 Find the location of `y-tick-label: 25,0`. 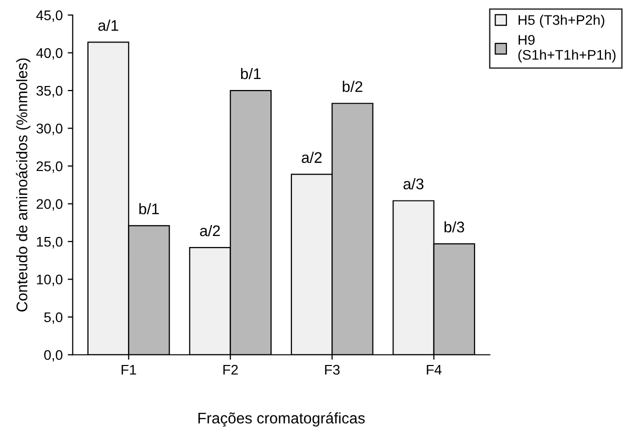

y-tick-label: 25,0 is located at coordinates (49, 167).